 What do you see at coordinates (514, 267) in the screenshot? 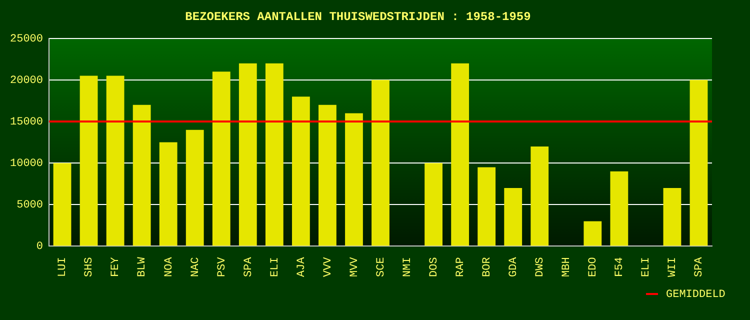
I see `x-tick-label: GDA` at bounding box center [514, 267].